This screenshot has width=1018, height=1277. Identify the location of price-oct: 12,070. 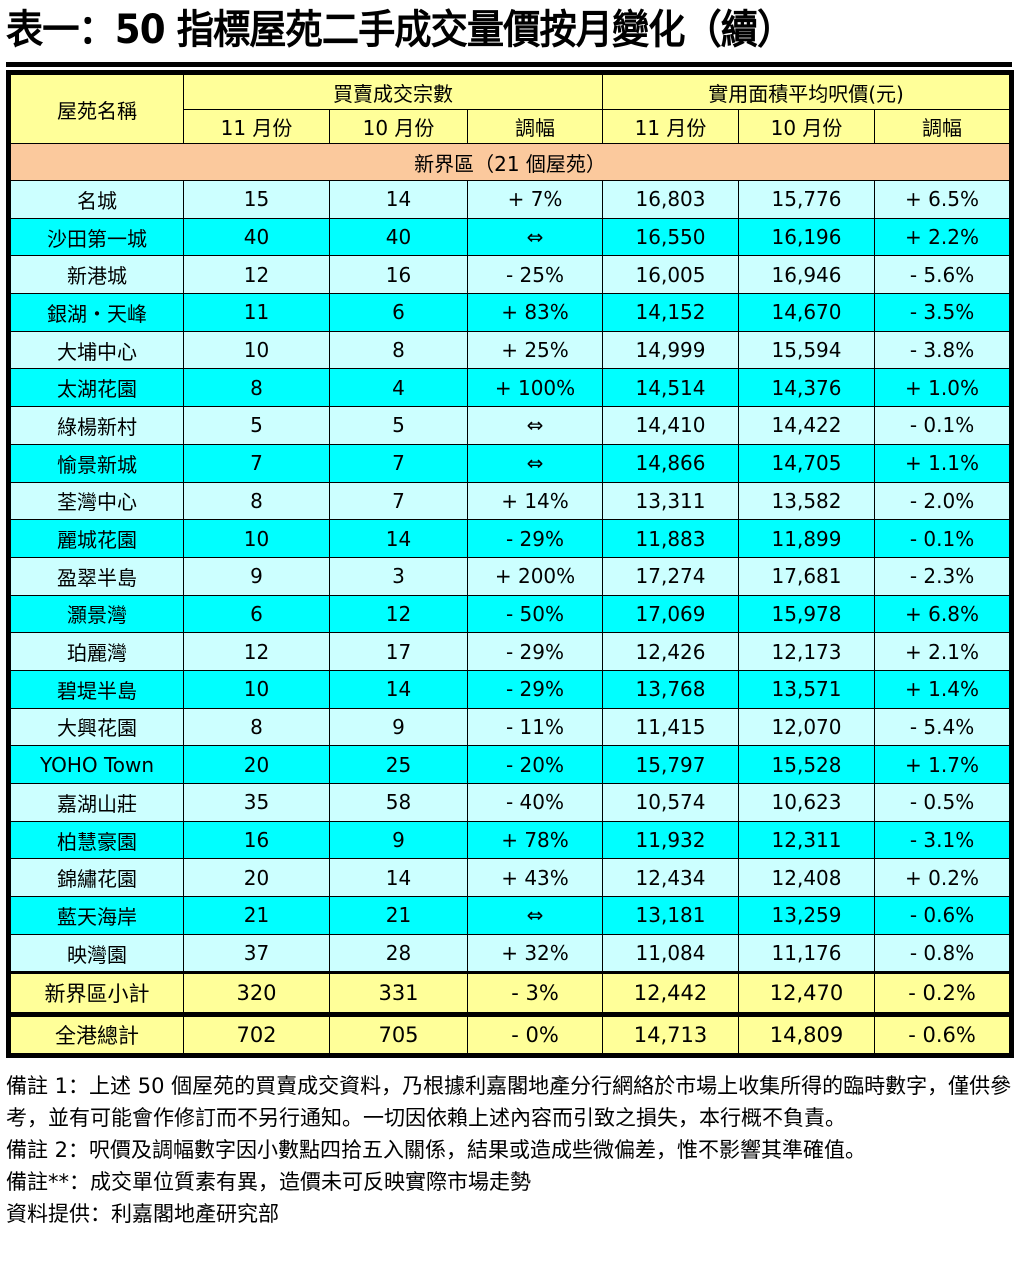
(807, 727).